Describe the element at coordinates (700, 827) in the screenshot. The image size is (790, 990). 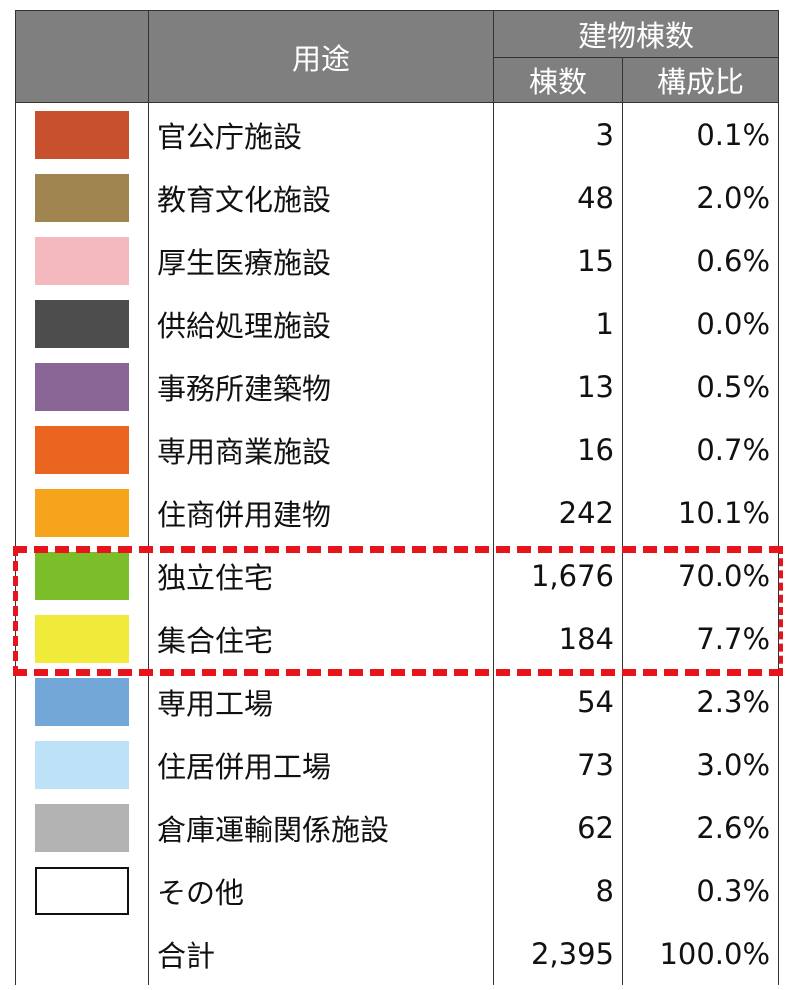
I see `ratio: 2.6%` at that location.